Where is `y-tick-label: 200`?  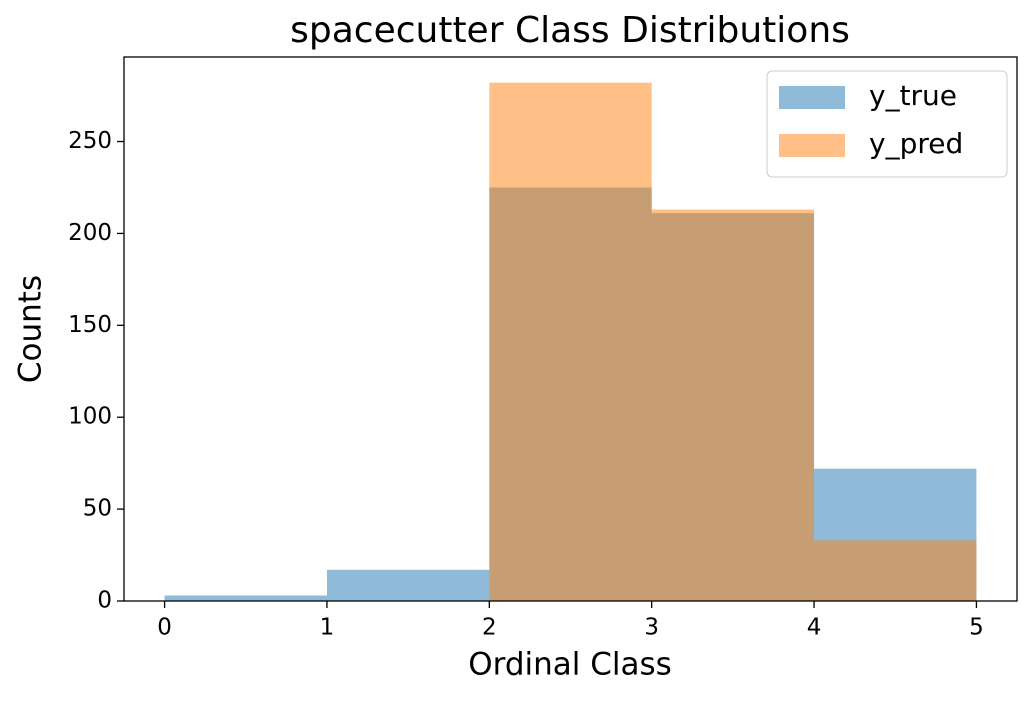 y-tick-label: 200 is located at coordinates (90, 233).